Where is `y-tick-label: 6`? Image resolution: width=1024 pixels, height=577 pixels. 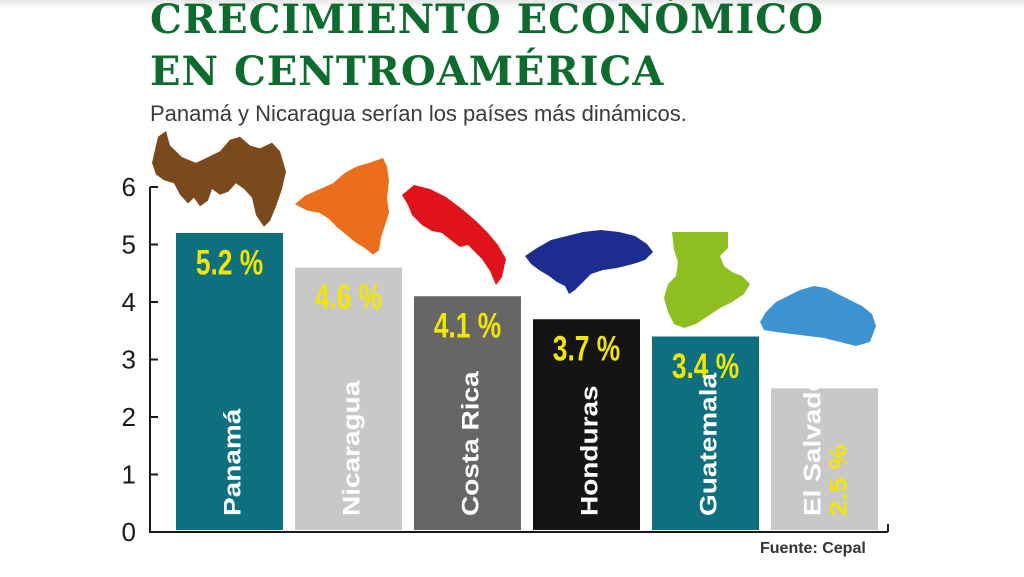
y-tick-label: 6 is located at coordinates (129, 187).